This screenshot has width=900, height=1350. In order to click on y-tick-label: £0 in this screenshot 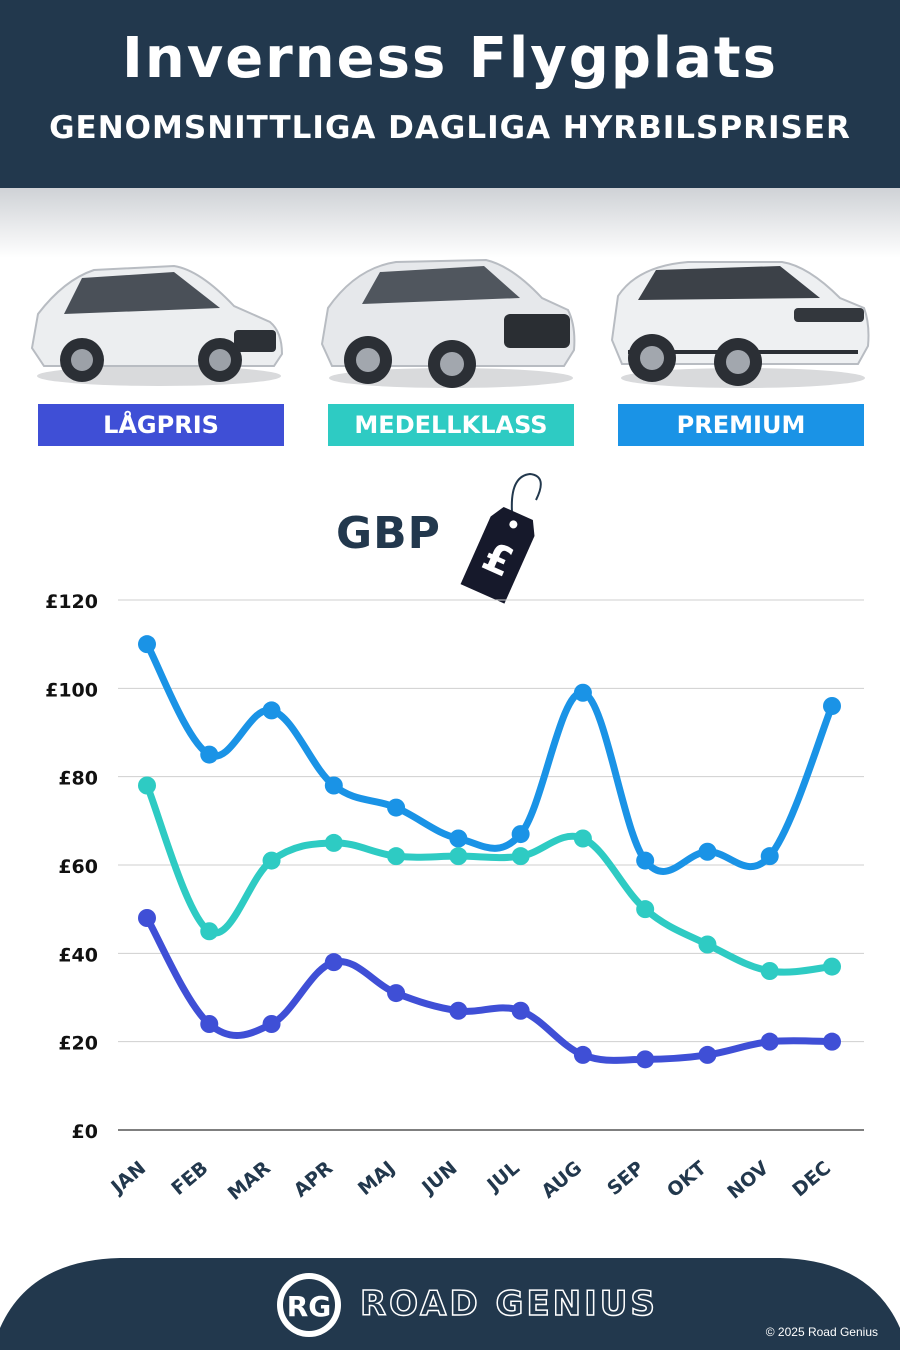, I will do `click(85, 1132)`.